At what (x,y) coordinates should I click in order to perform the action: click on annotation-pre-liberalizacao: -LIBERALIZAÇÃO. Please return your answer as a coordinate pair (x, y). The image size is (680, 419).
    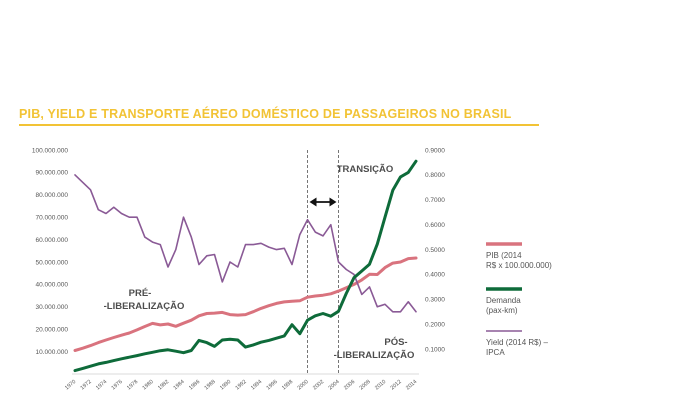
    Looking at the image, I should click on (144, 306).